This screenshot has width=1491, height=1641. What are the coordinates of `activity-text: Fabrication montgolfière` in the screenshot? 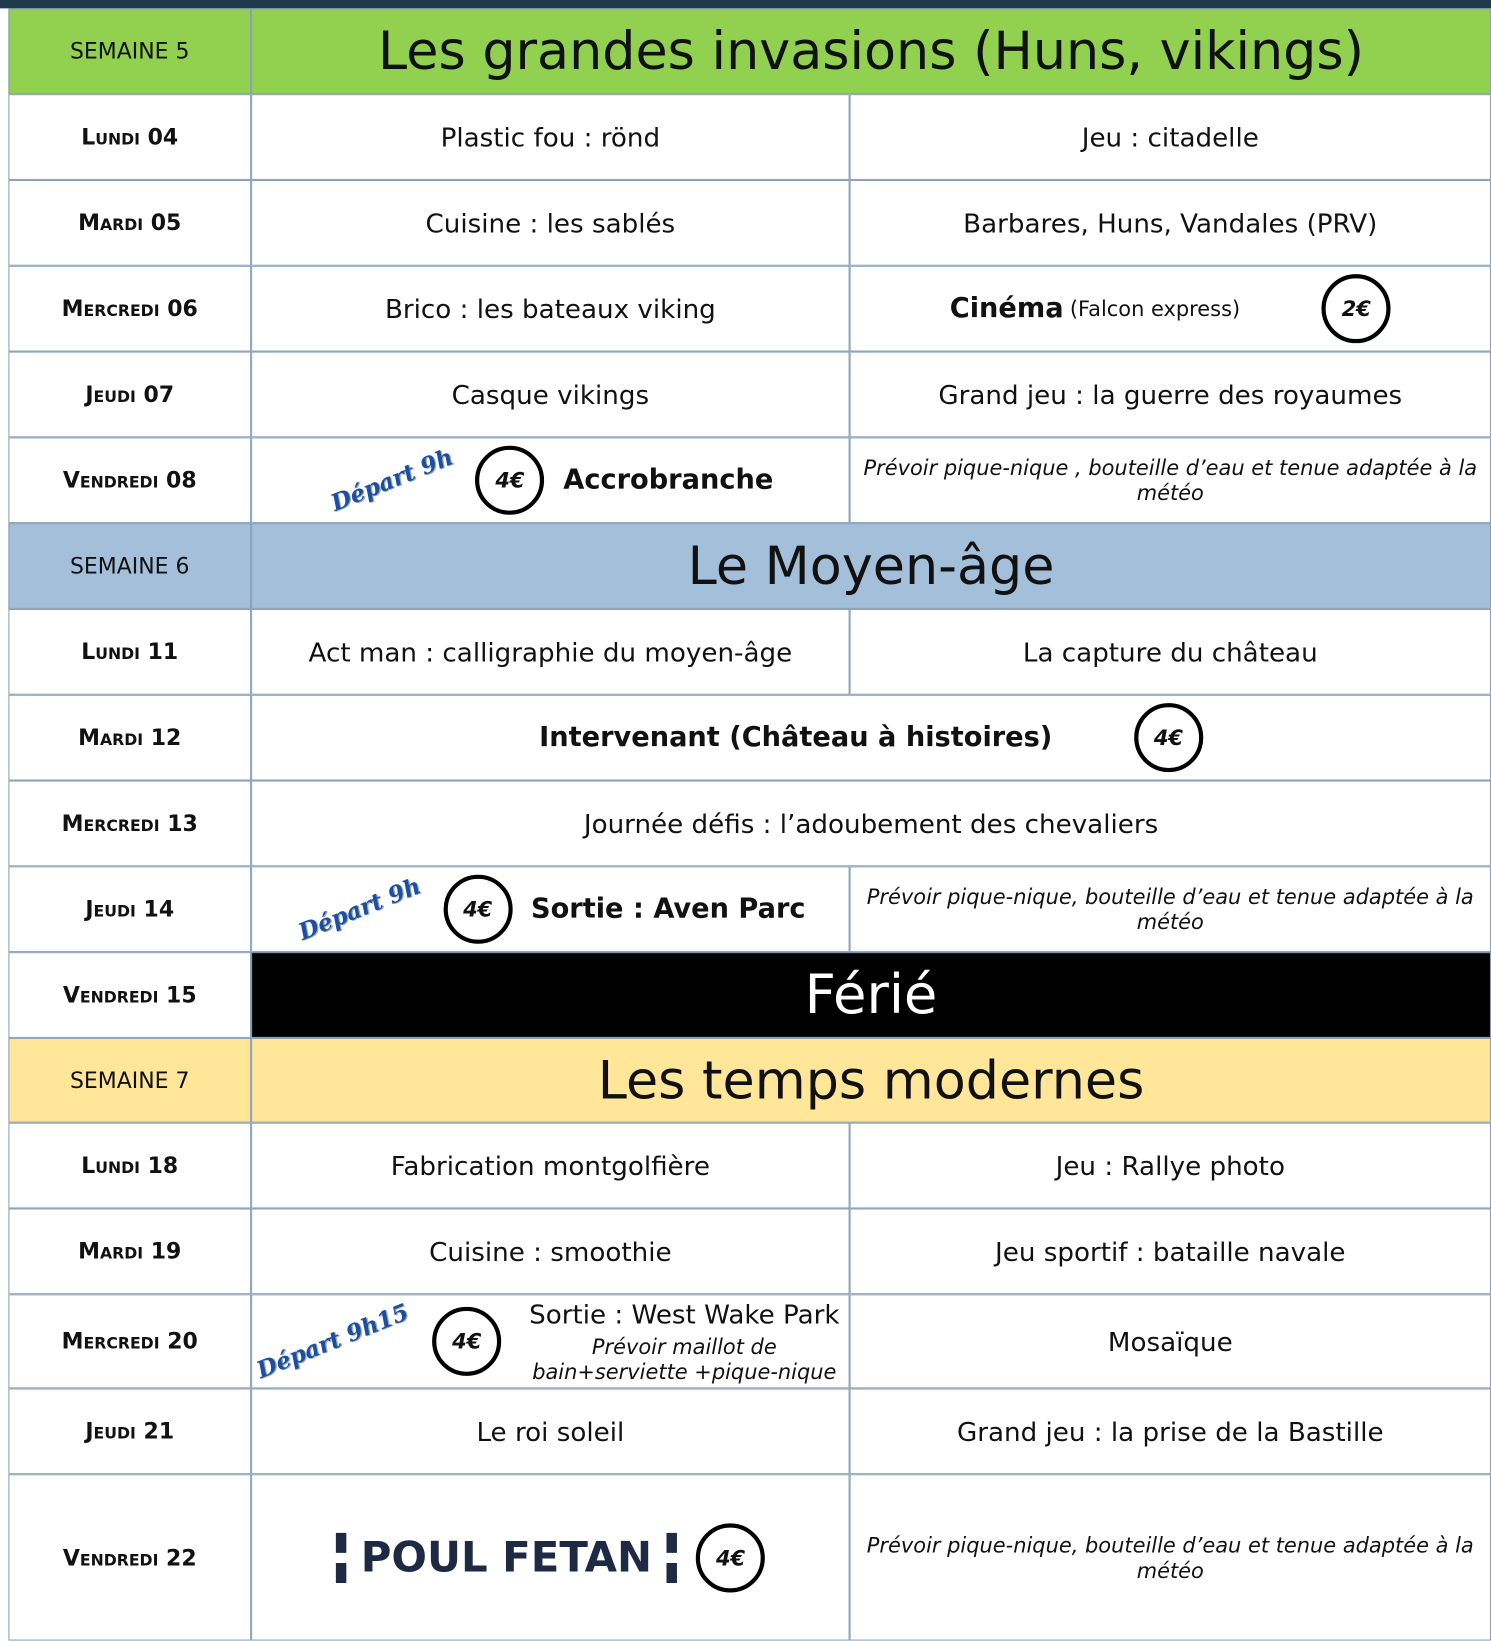 It's located at (550, 1165).